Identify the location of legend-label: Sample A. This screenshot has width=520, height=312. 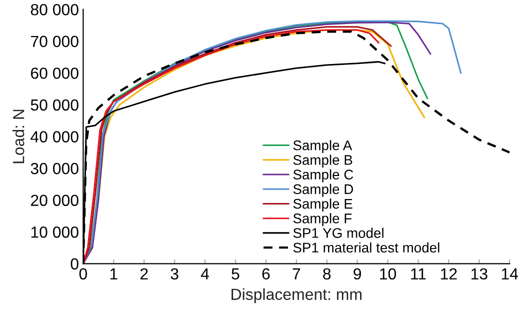
(322, 147).